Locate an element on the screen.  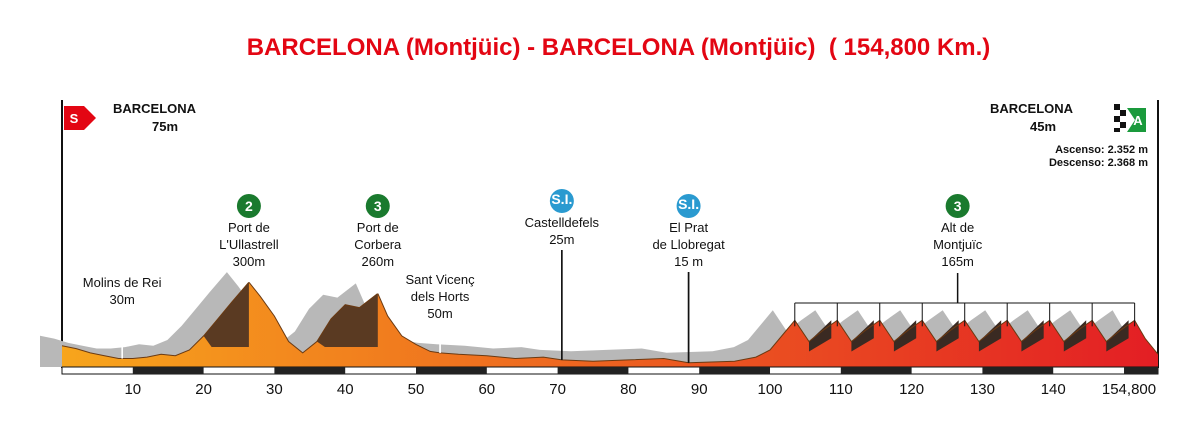
annotation-2-line-3: 300m is located at coordinates (249, 261).